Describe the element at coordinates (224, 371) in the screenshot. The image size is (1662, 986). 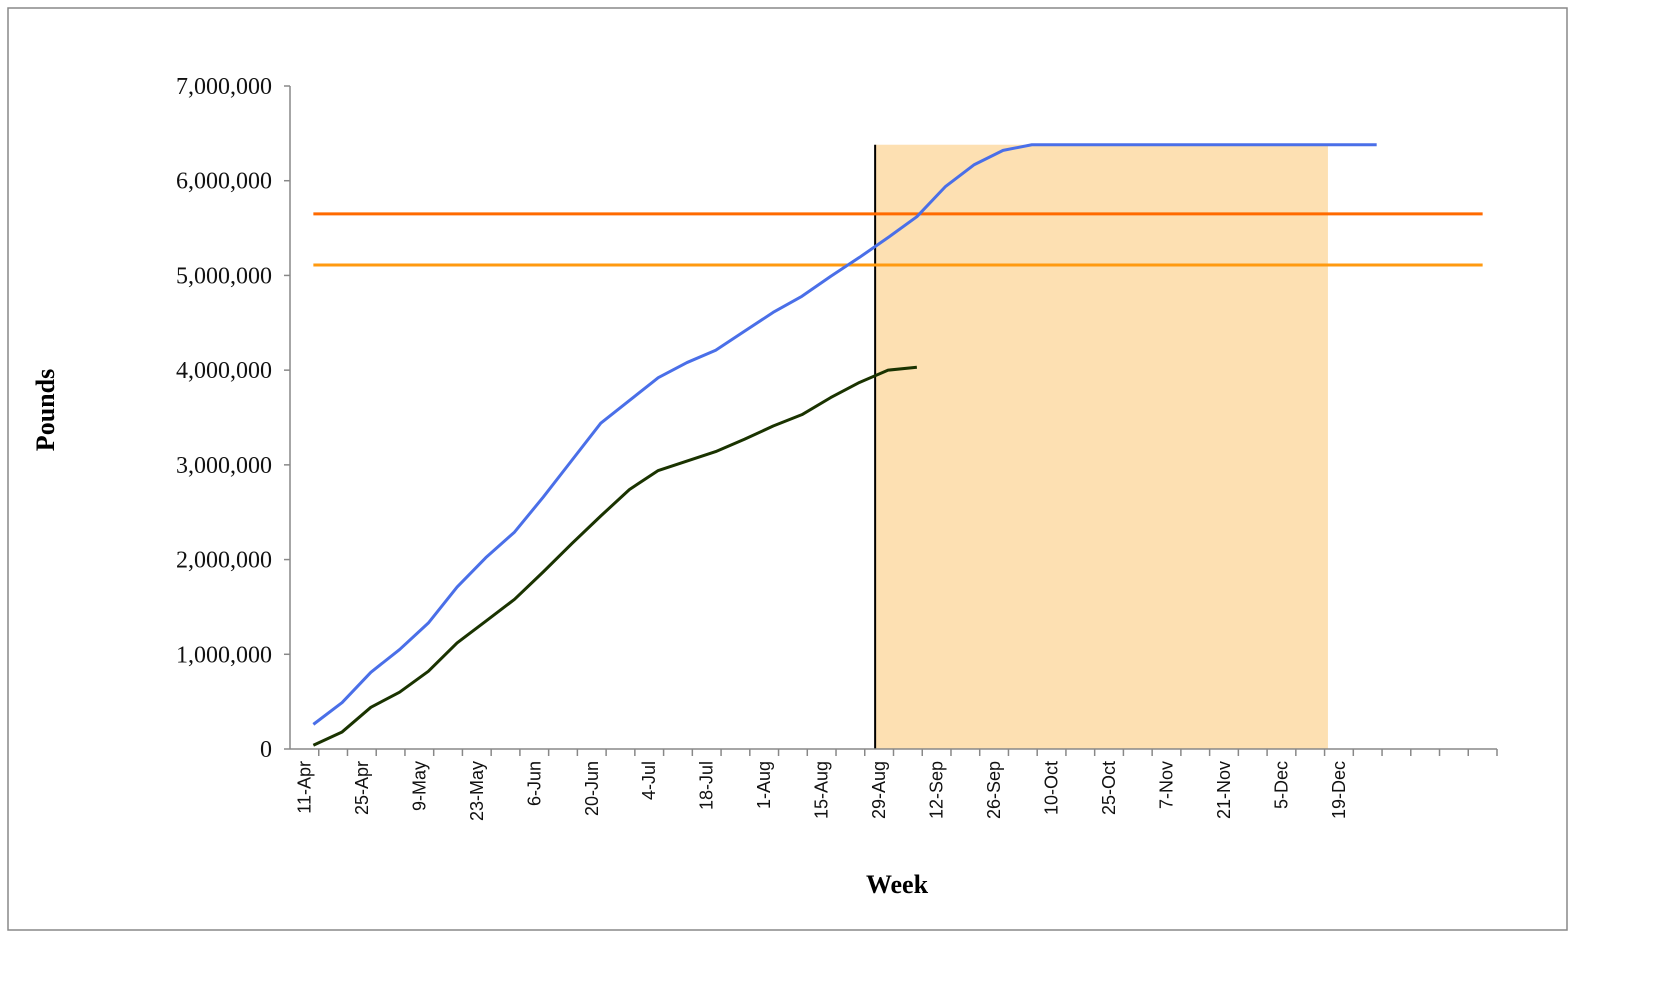
I see `y-tick-label: 4,000,000` at that location.